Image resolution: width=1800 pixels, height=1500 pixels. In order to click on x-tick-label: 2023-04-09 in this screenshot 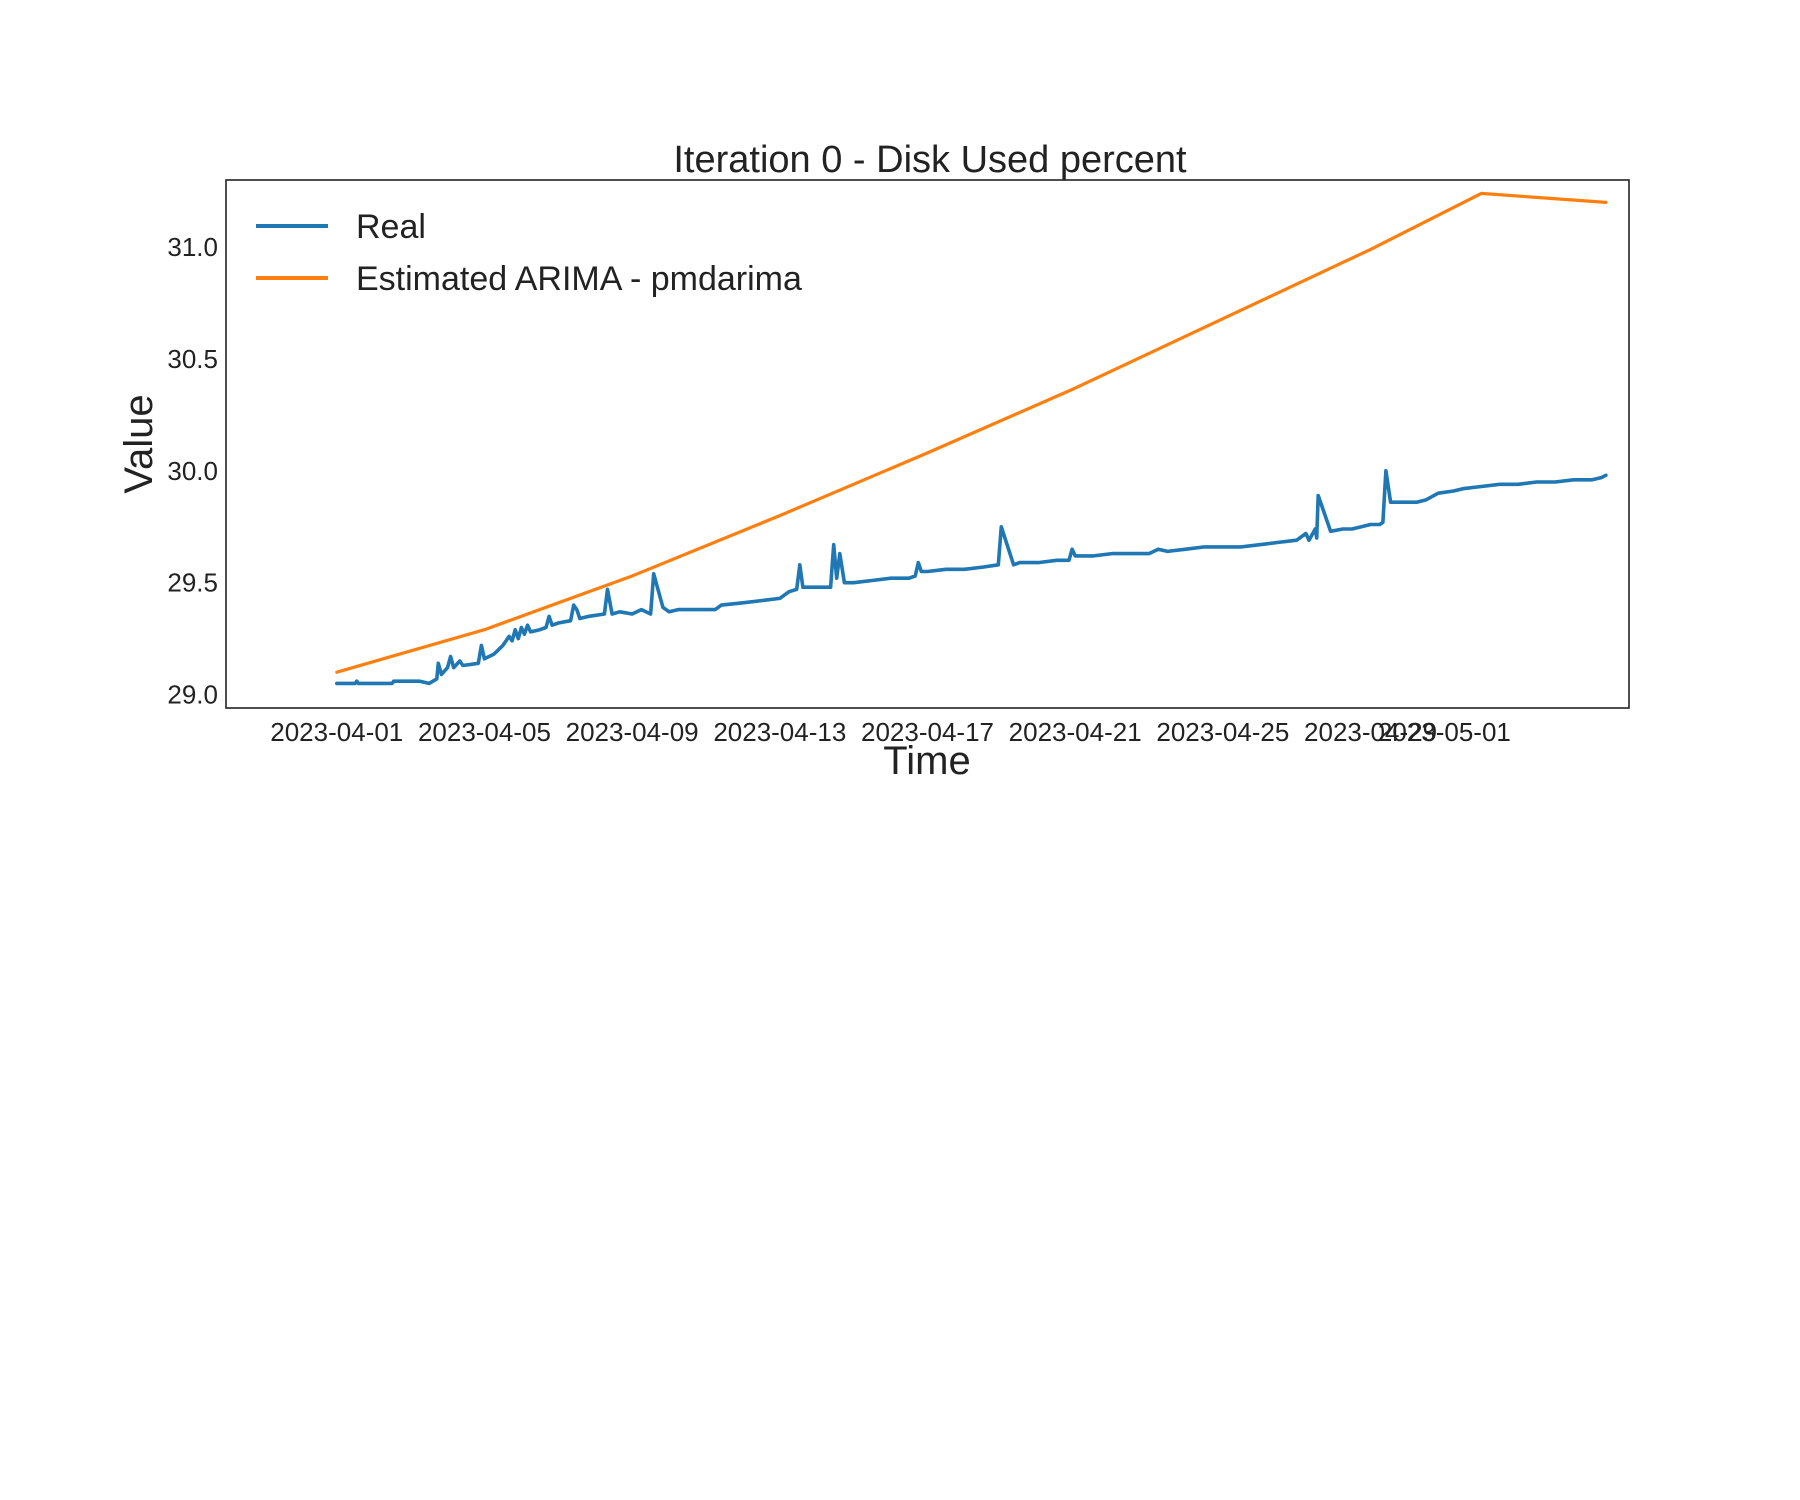, I will do `click(632, 732)`.